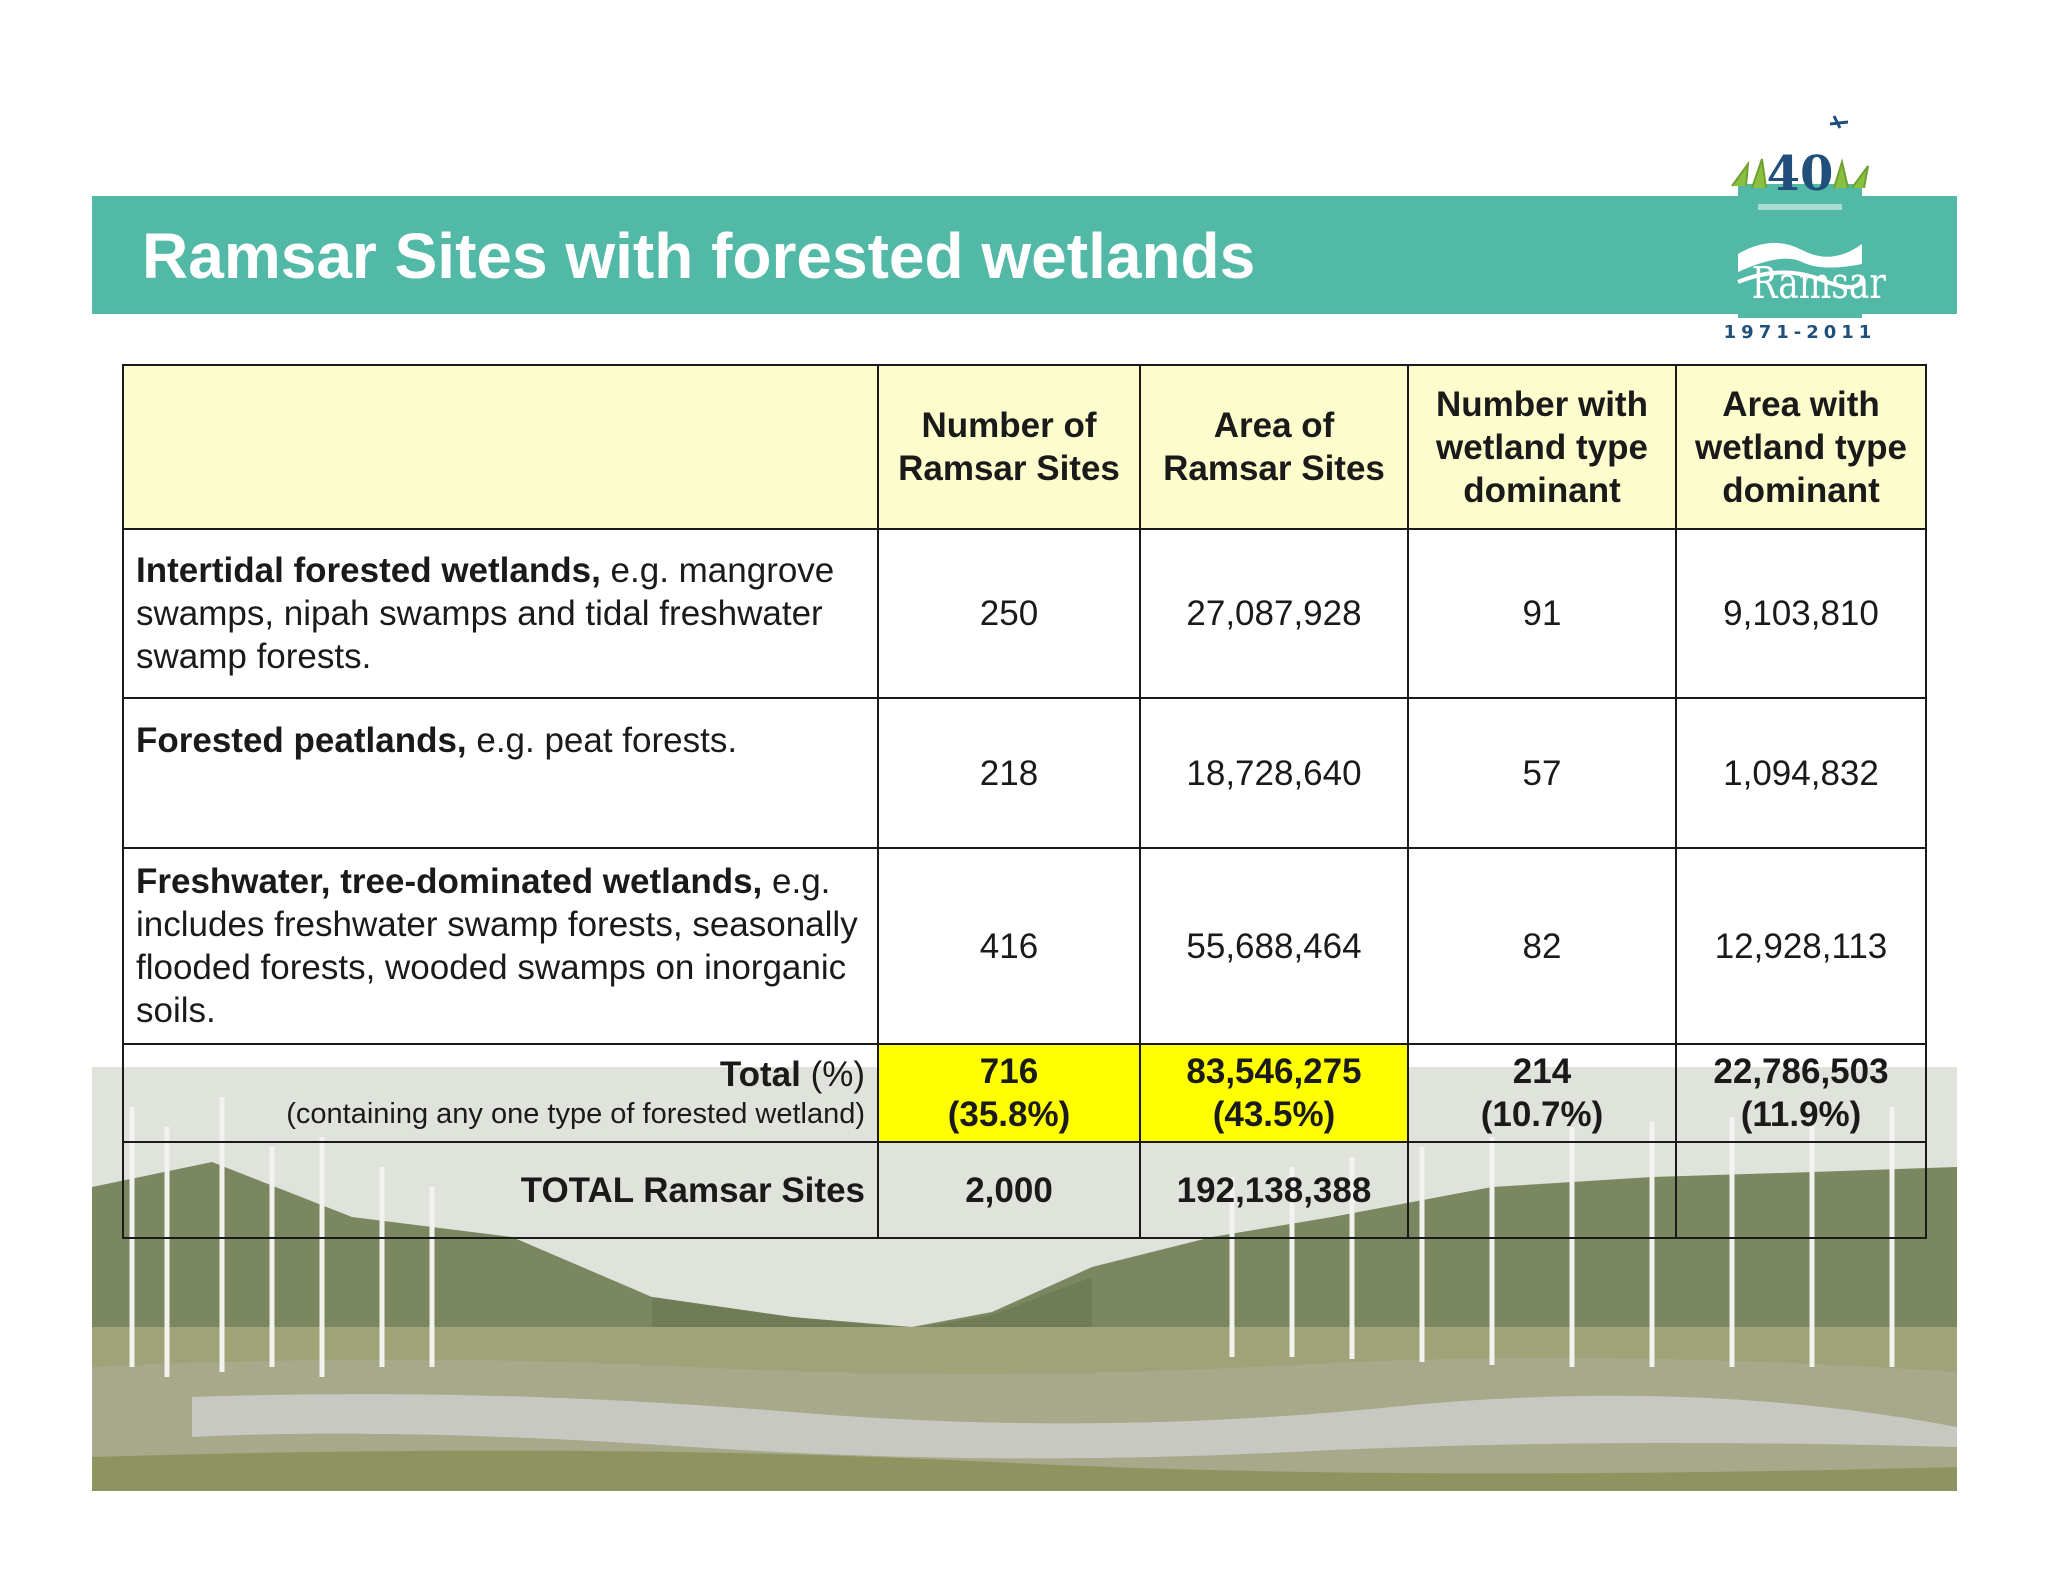  Describe the element at coordinates (368, 570) in the screenshot. I see `row-title: Intertidal forested wetlands,` at that location.